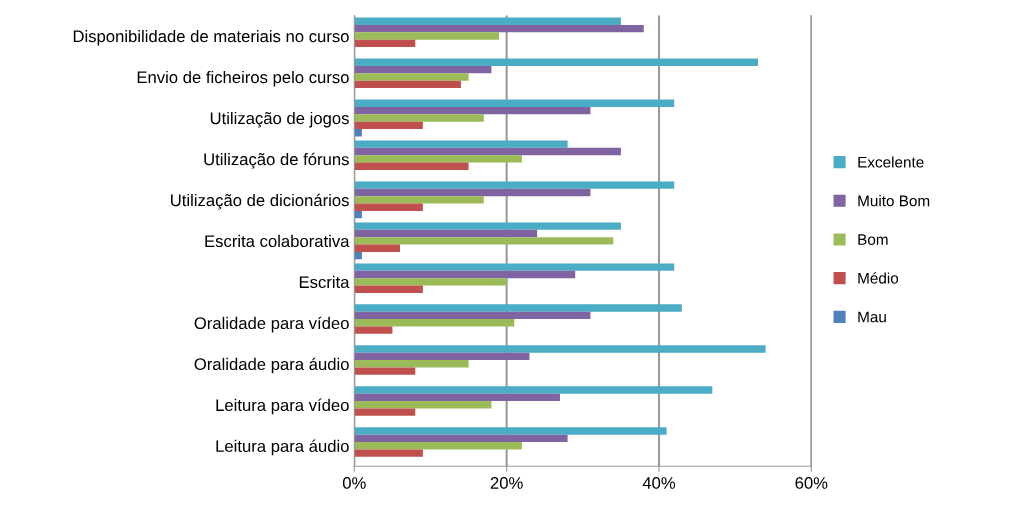  I want to click on y-tick-label: Oralidade para vídeo, so click(271, 324).